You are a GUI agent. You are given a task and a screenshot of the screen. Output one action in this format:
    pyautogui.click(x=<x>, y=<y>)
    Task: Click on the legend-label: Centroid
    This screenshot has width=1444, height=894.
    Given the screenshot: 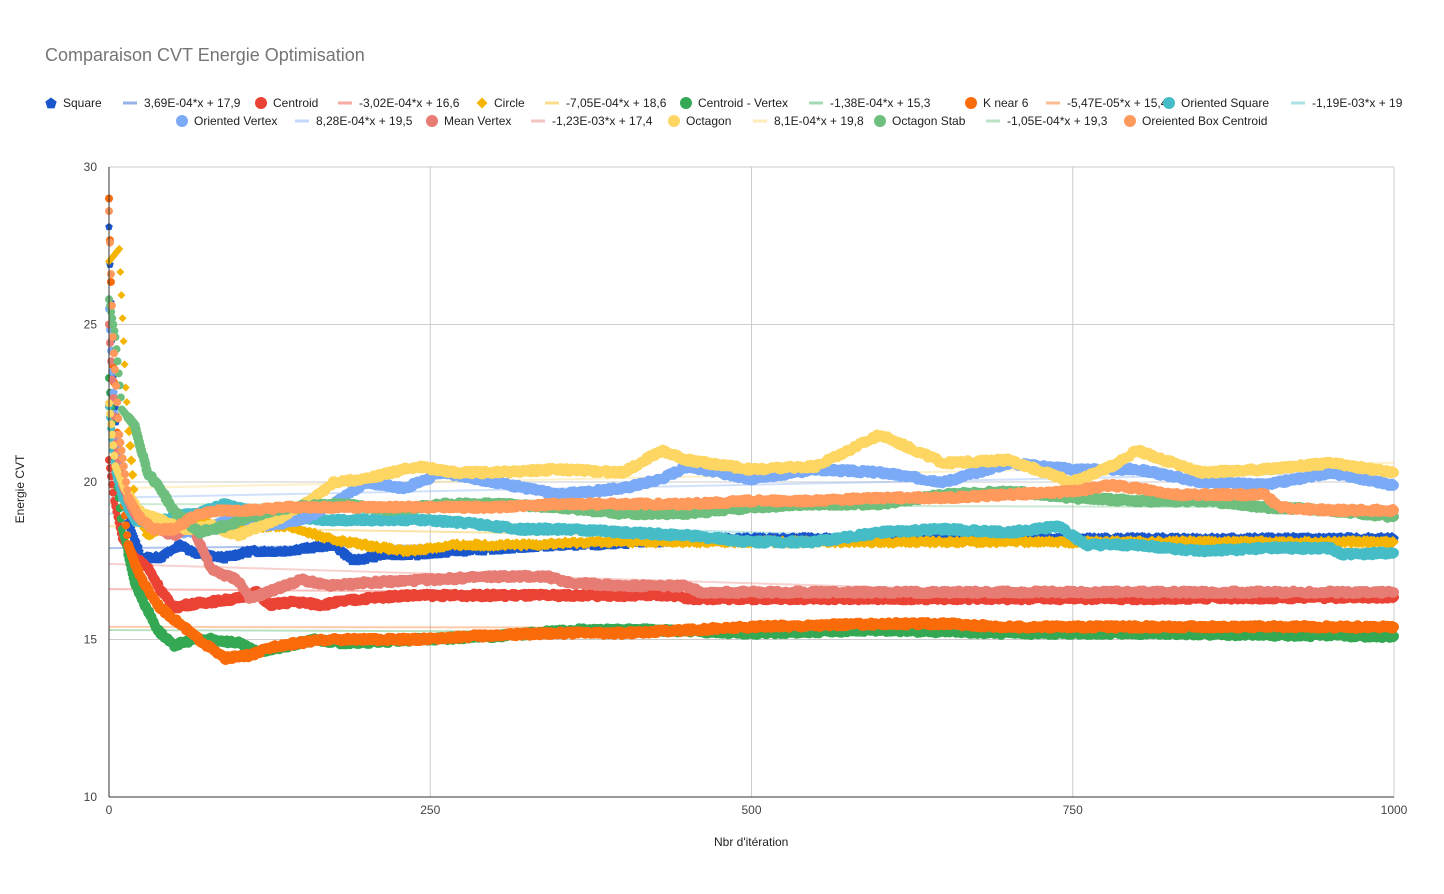 What is the action you would take?
    pyautogui.click(x=296, y=103)
    